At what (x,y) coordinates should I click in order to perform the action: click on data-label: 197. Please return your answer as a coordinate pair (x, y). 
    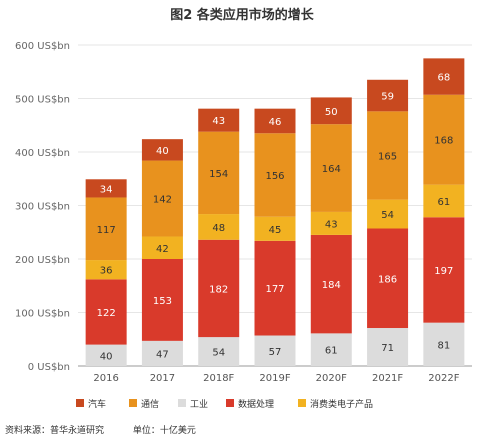
    Looking at the image, I should click on (443, 271).